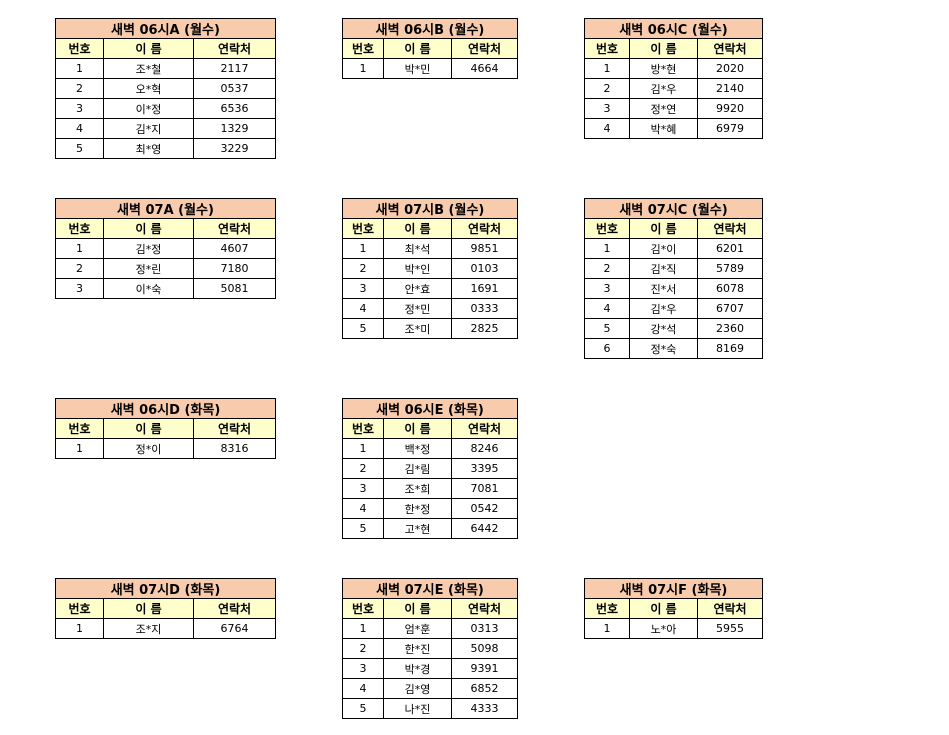 This screenshot has width=949, height=735. What do you see at coordinates (148, 628) in the screenshot?
I see `cell-name: 조*지` at bounding box center [148, 628].